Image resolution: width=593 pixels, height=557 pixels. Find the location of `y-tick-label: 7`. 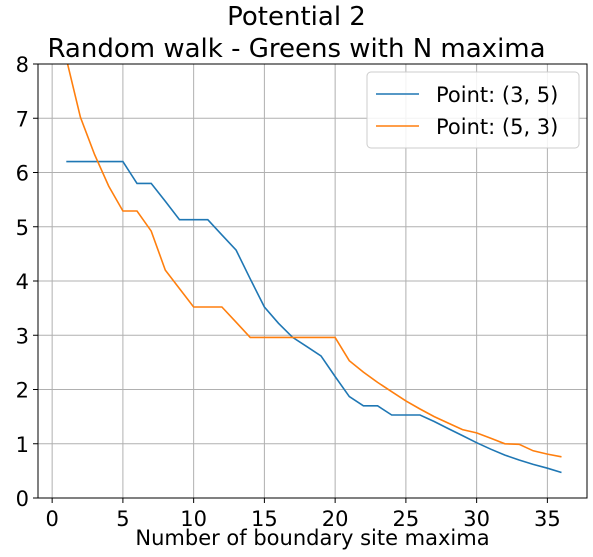

y-tick-label: 7 is located at coordinates (22, 119).